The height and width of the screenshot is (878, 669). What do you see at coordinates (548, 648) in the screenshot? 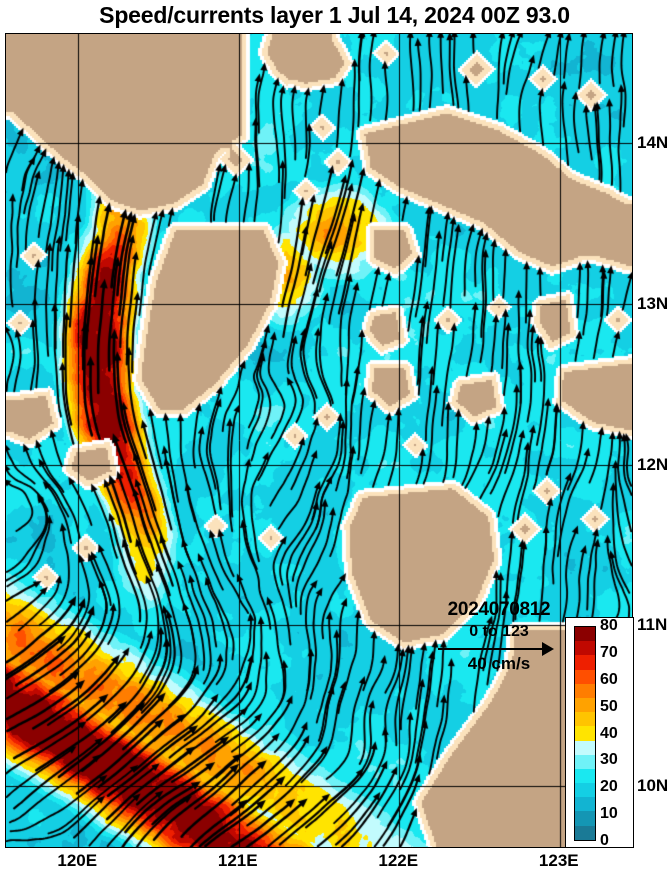
I see `arrow-head-icon` at bounding box center [548, 648].